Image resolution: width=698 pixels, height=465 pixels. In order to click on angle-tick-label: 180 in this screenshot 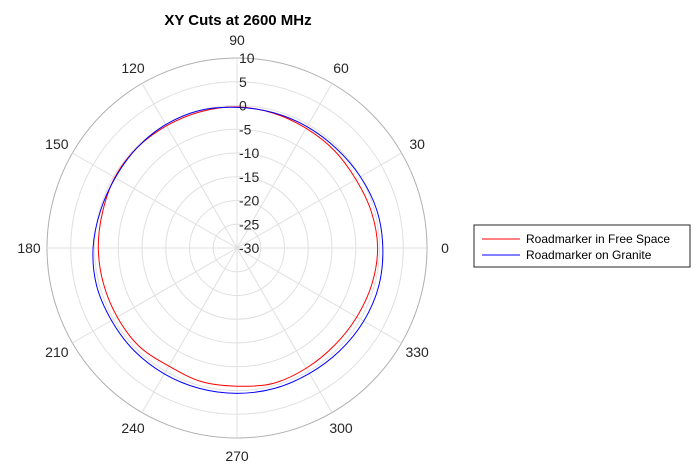, I will do `click(29, 248)`.